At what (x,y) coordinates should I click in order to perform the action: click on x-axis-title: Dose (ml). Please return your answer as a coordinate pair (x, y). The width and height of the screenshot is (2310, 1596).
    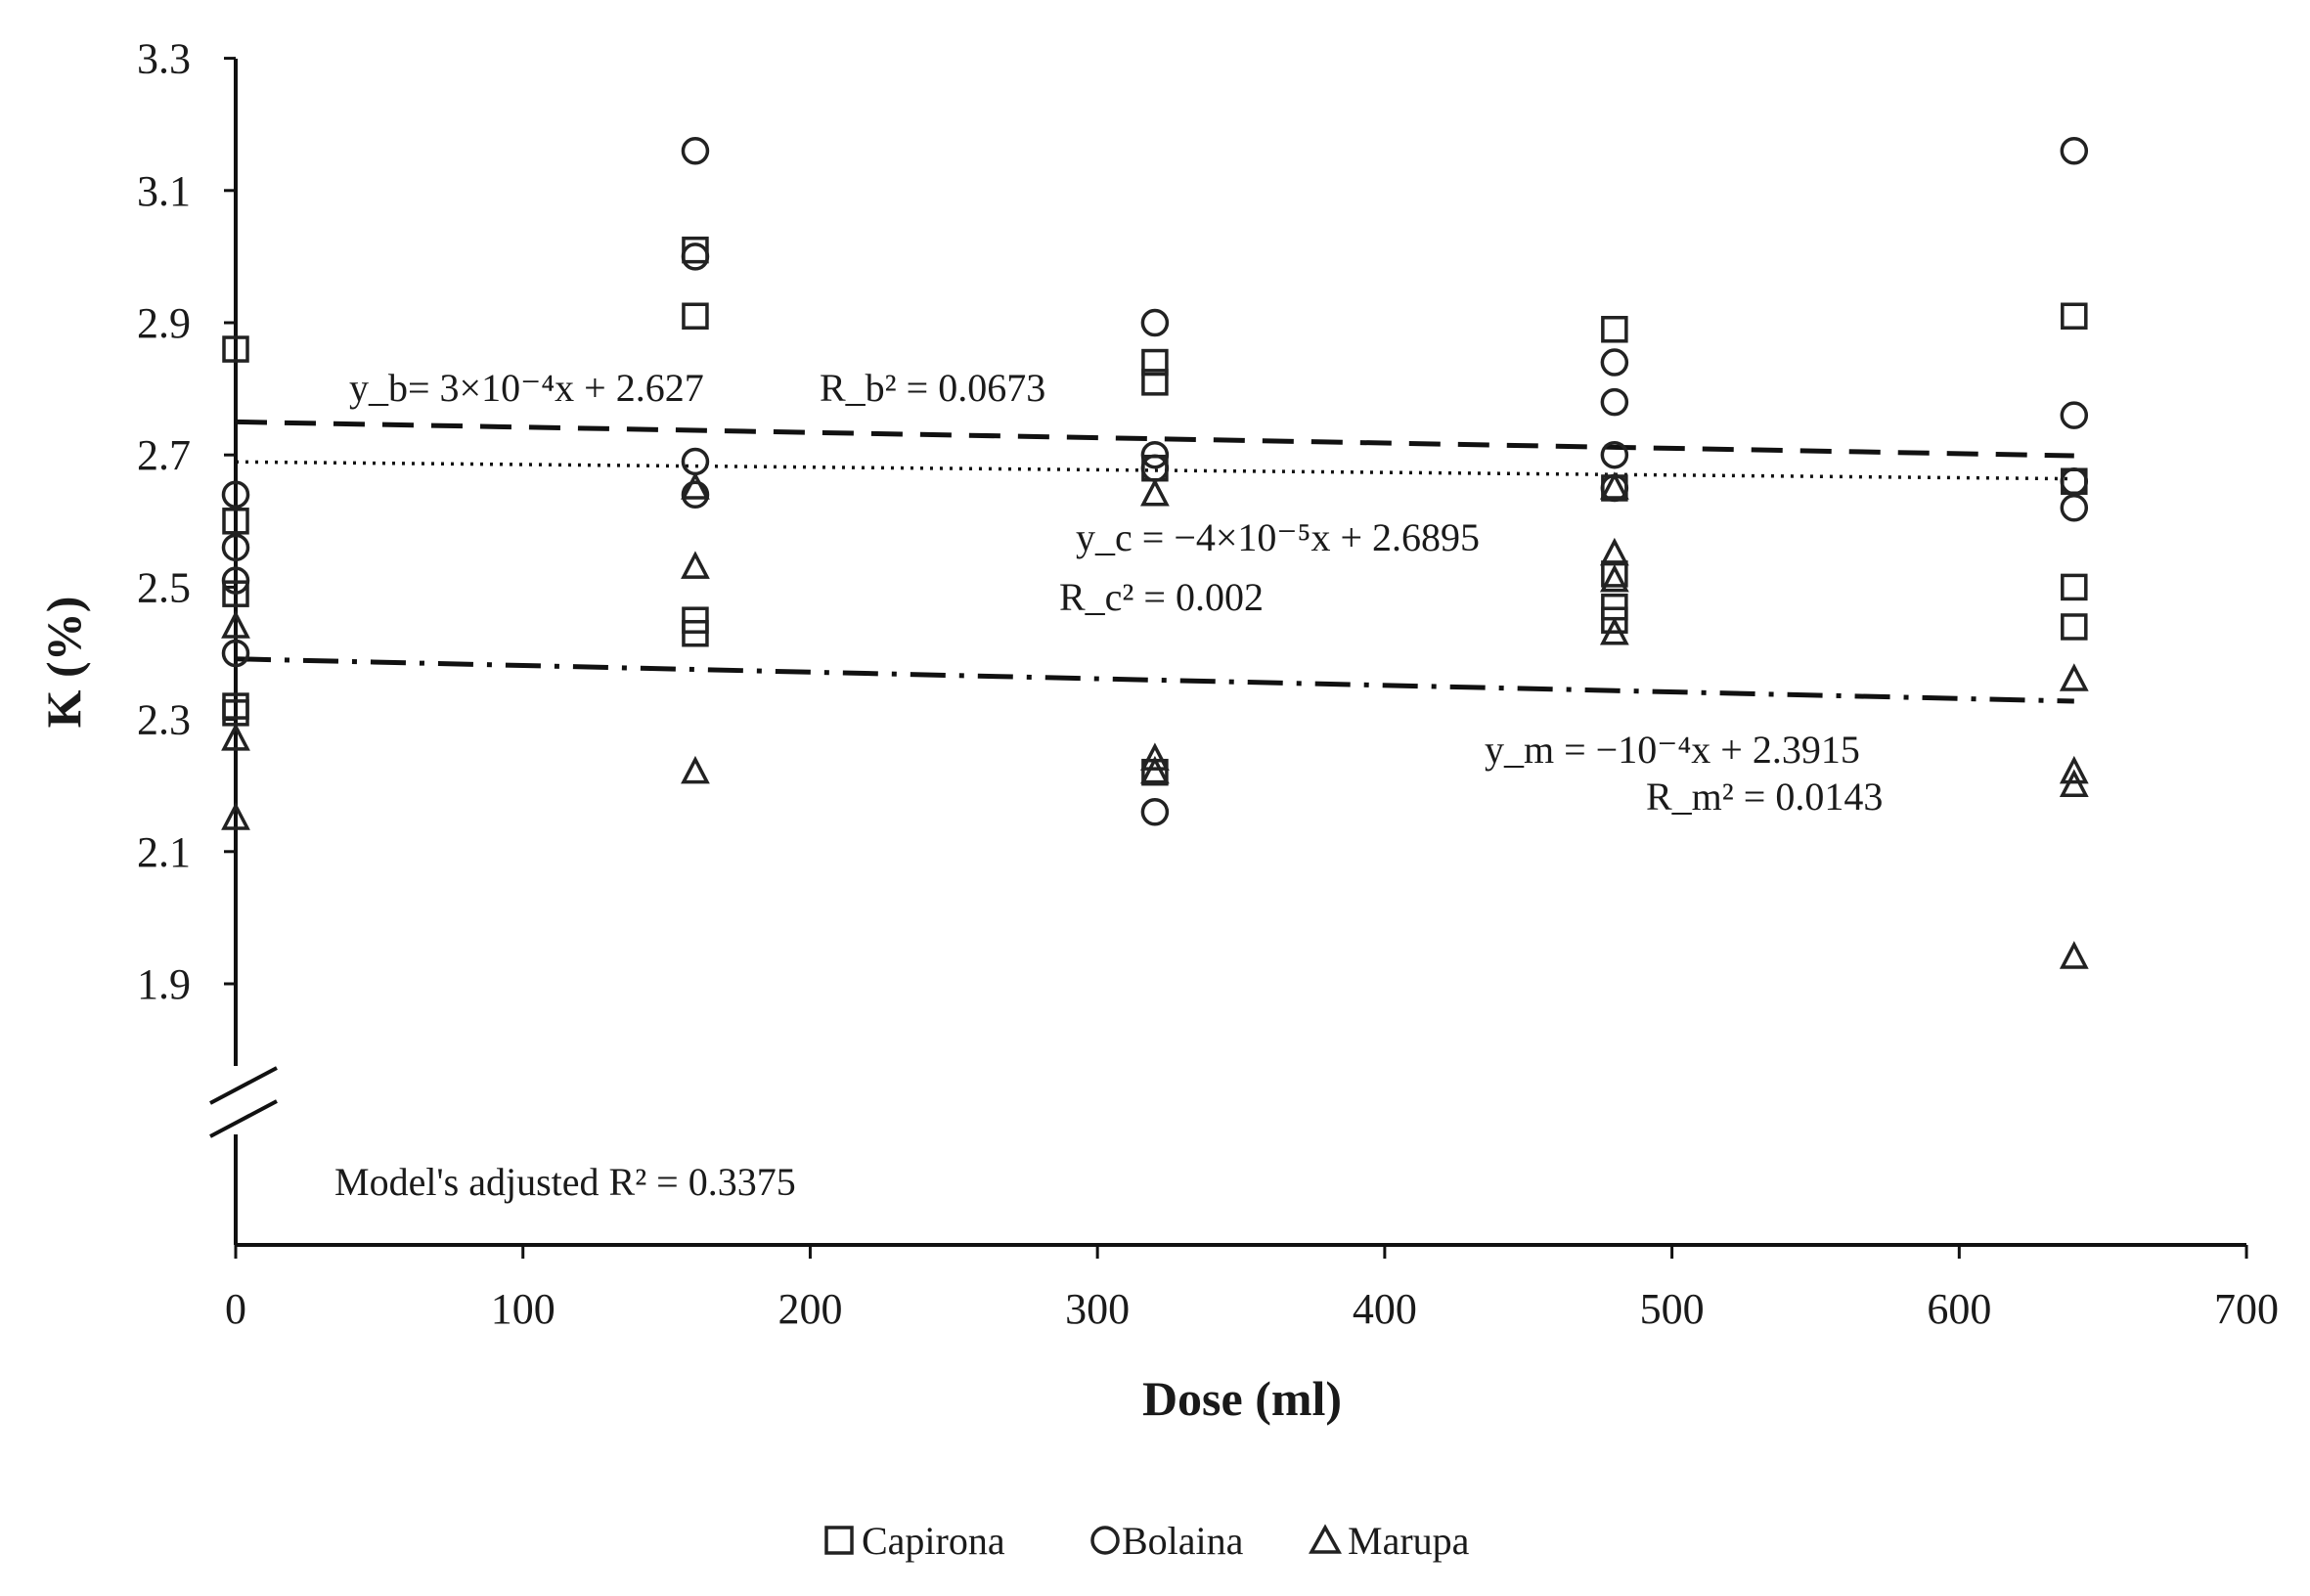
    Looking at the image, I should click on (1242, 1398).